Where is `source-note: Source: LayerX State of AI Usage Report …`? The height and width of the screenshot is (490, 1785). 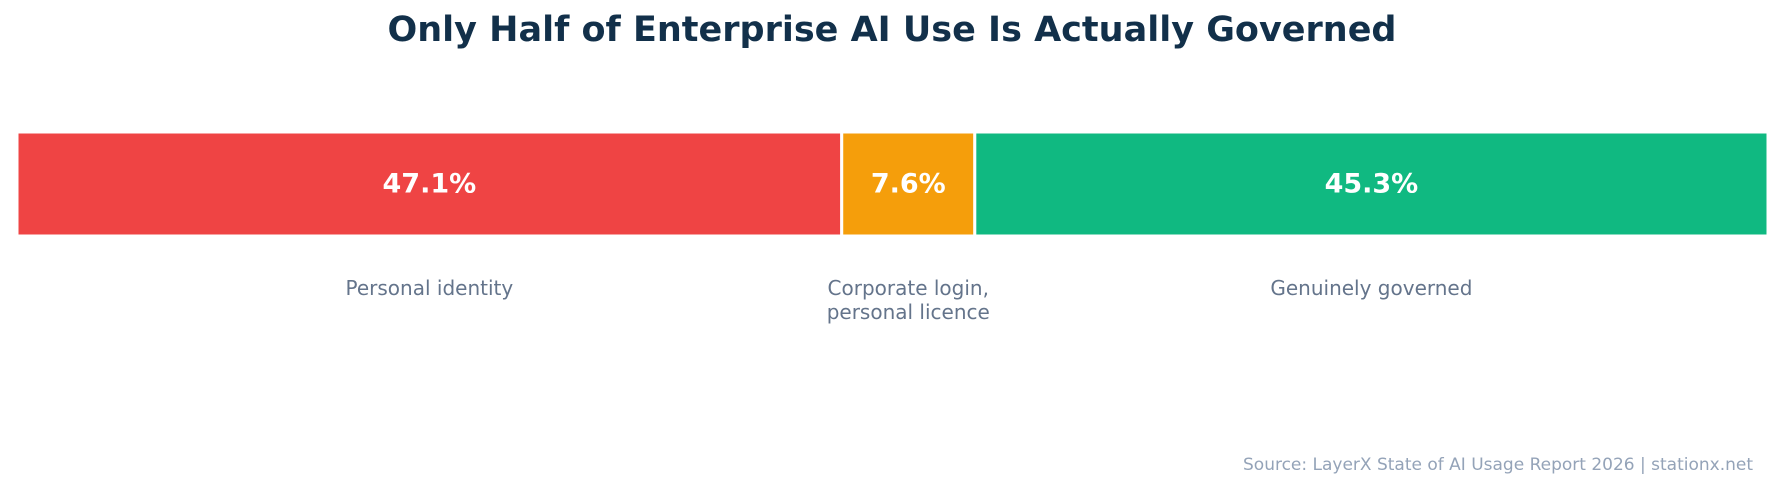 source-note: Source: LayerX State of AI Usage Report … is located at coordinates (1498, 465).